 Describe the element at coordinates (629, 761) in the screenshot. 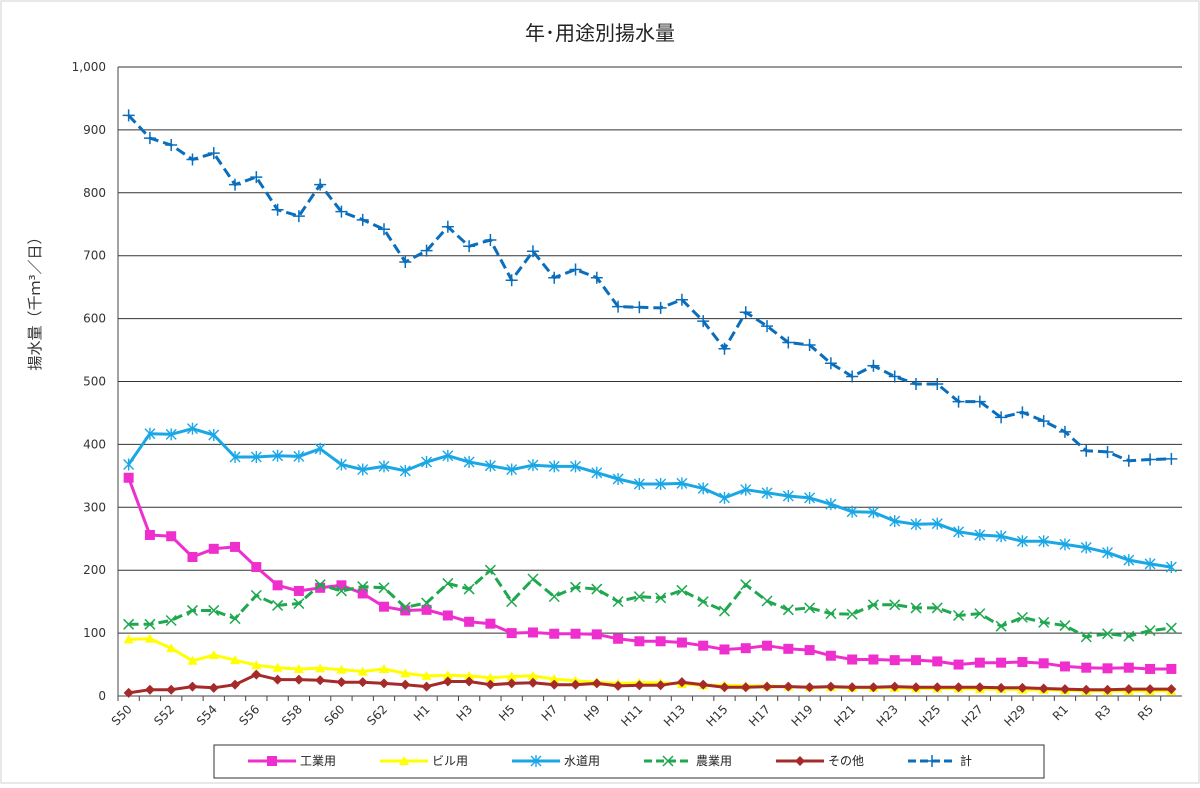

I see `legend: 工業用 ビル用 水道用 農業用 その他 計` at that location.